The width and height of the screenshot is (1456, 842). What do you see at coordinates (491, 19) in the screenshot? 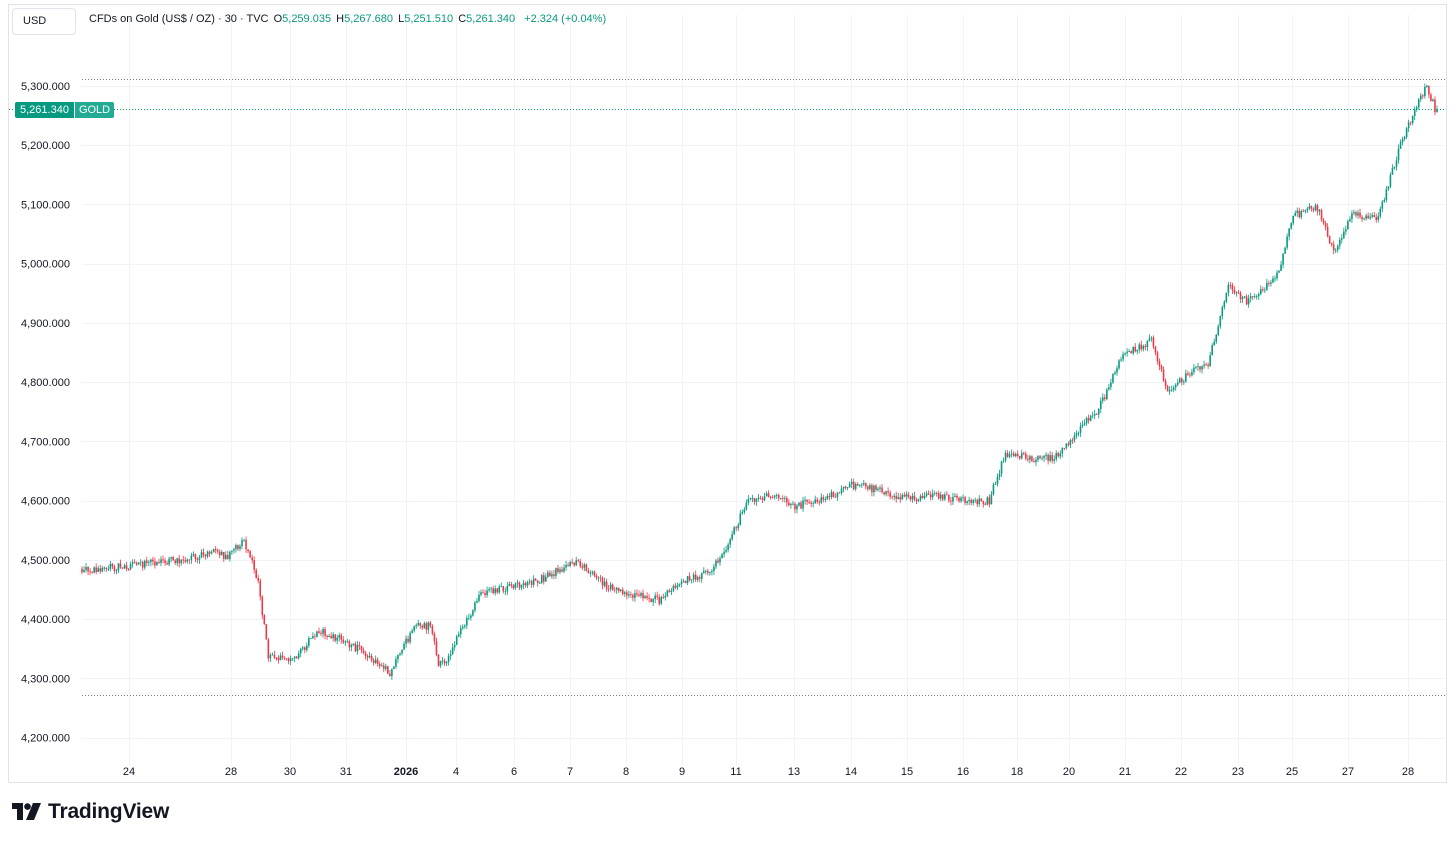
I see `close-value: 5,261.340` at bounding box center [491, 19].